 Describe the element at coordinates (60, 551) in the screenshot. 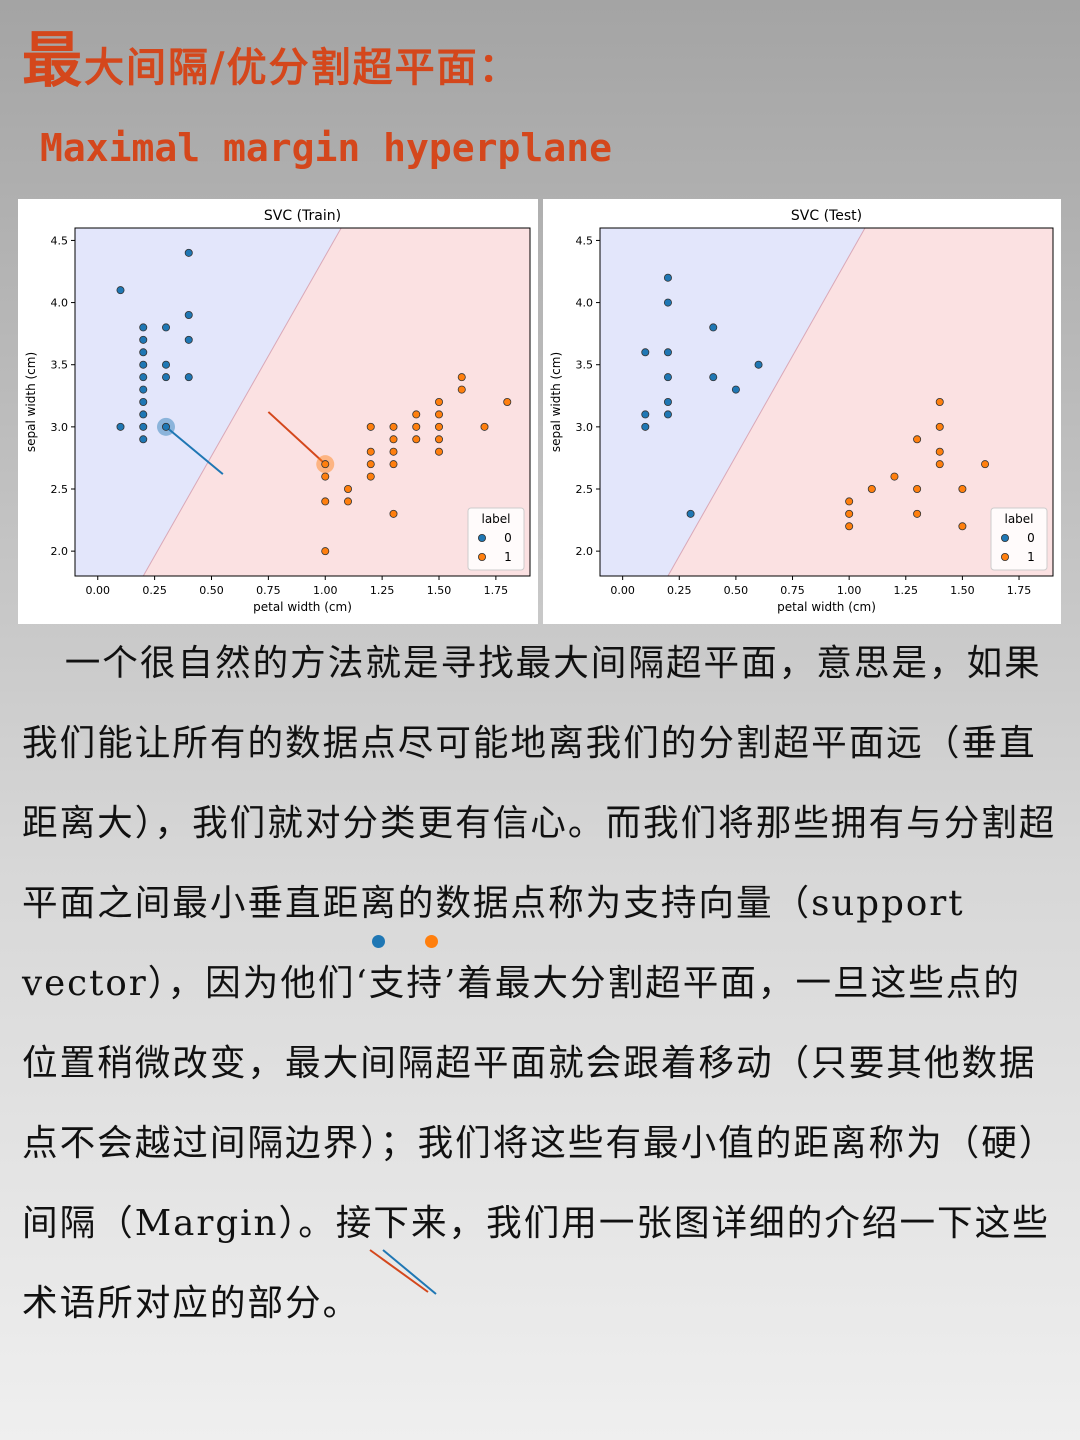

I see `y-tick-label: 2.0` at that location.